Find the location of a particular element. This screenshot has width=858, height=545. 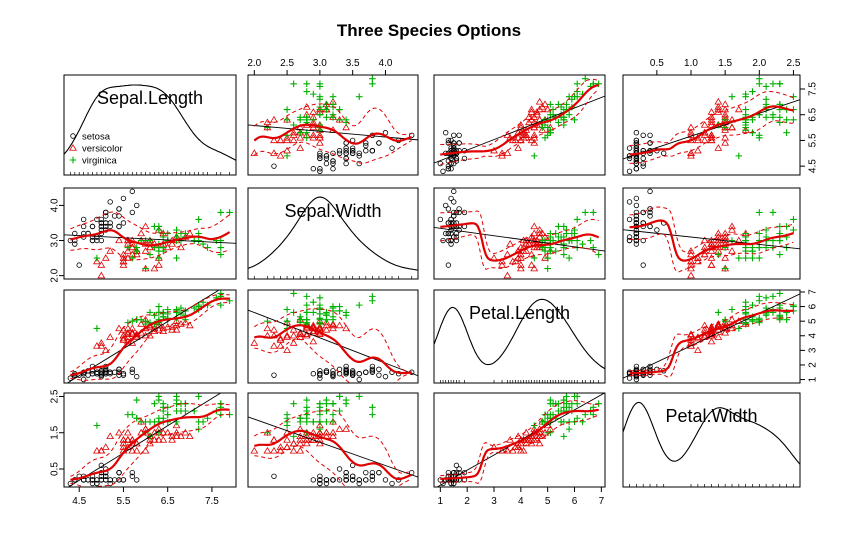

smooth-curve is located at coordinates (519, 444).